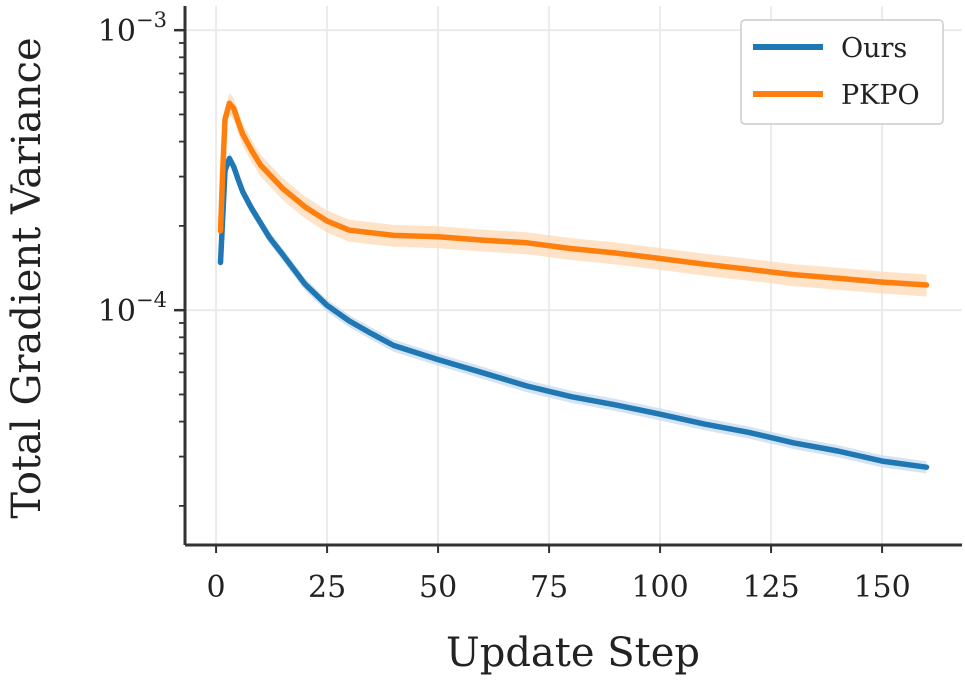 The image size is (965, 682). I want to click on legend: Ours PKPO, so click(842, 72).